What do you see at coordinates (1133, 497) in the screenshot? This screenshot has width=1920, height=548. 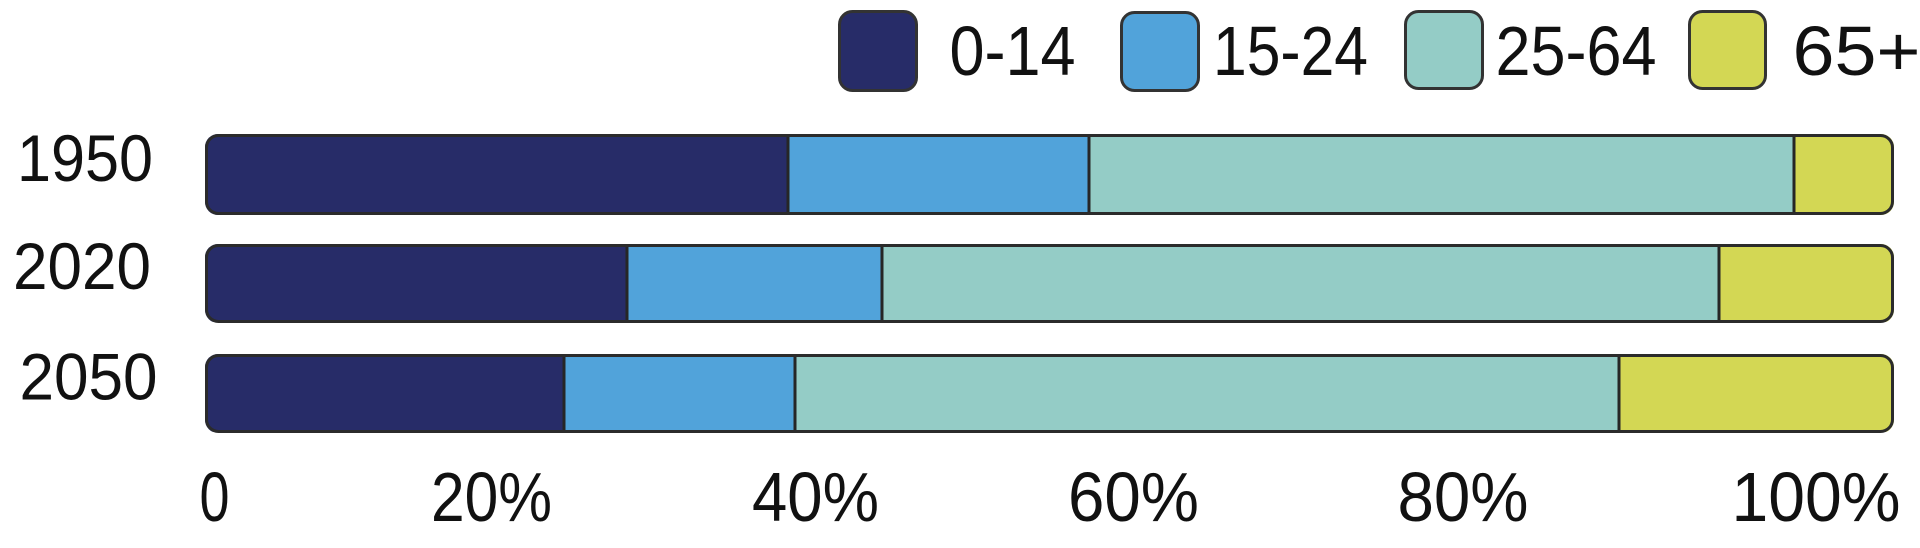 I see `svg-text: 60%` at bounding box center [1133, 497].